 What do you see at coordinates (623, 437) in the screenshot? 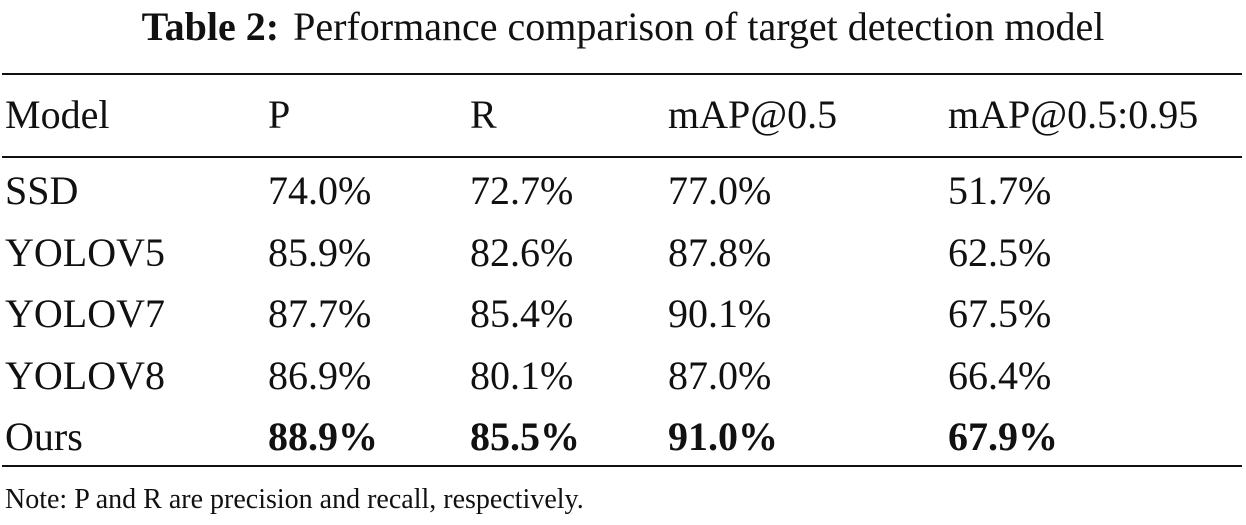
I see `table-row: Ours 88.9% 85.5% 91.0% 67.9%` at bounding box center [623, 437].